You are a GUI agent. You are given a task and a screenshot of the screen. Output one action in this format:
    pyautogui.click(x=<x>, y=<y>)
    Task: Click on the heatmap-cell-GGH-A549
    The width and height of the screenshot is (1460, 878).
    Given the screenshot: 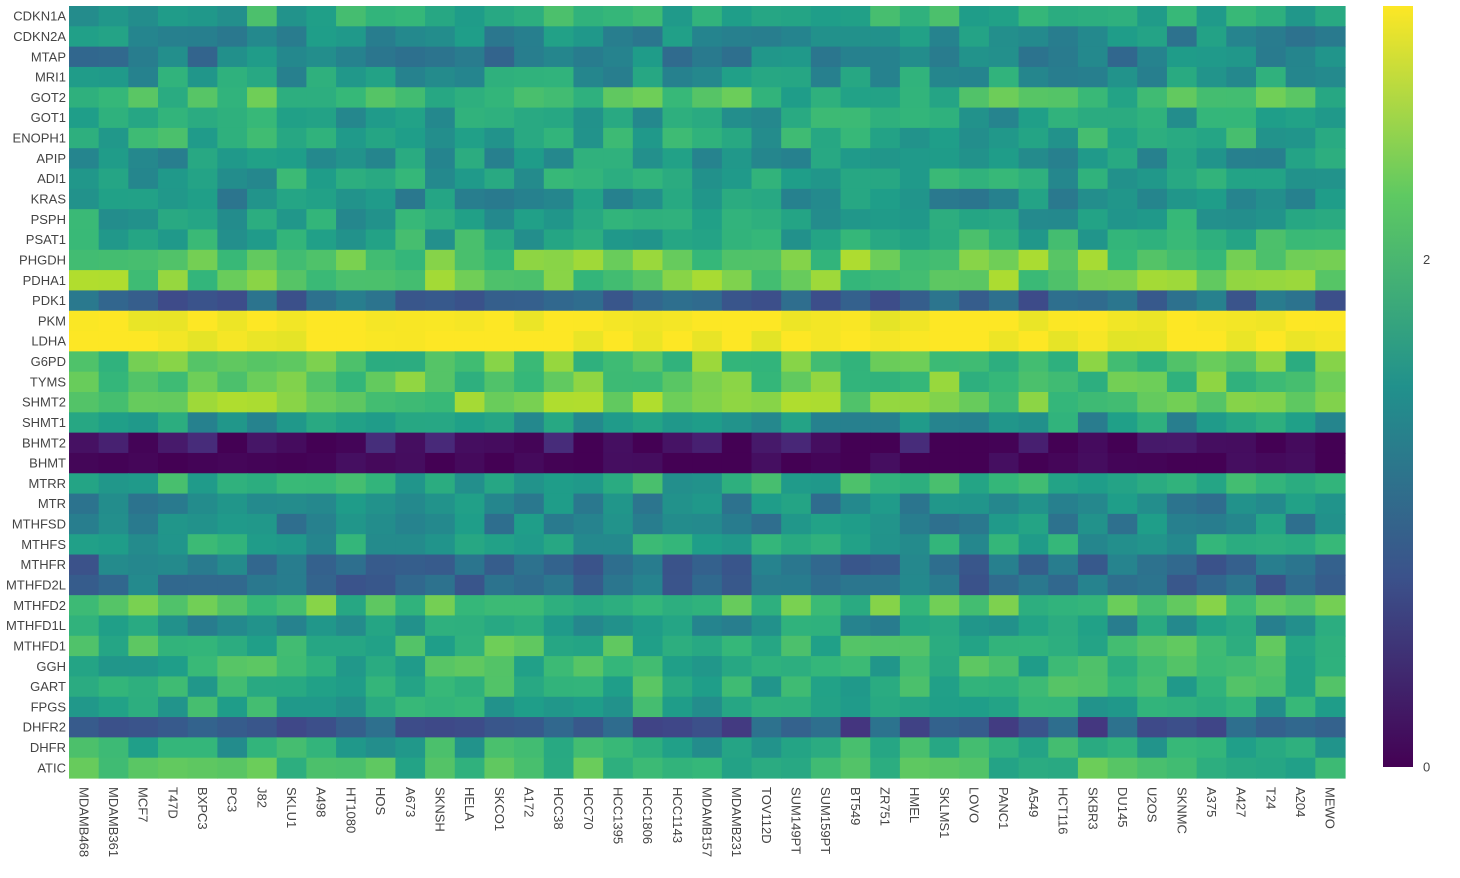 What is the action you would take?
    pyautogui.click(x=1033, y=667)
    